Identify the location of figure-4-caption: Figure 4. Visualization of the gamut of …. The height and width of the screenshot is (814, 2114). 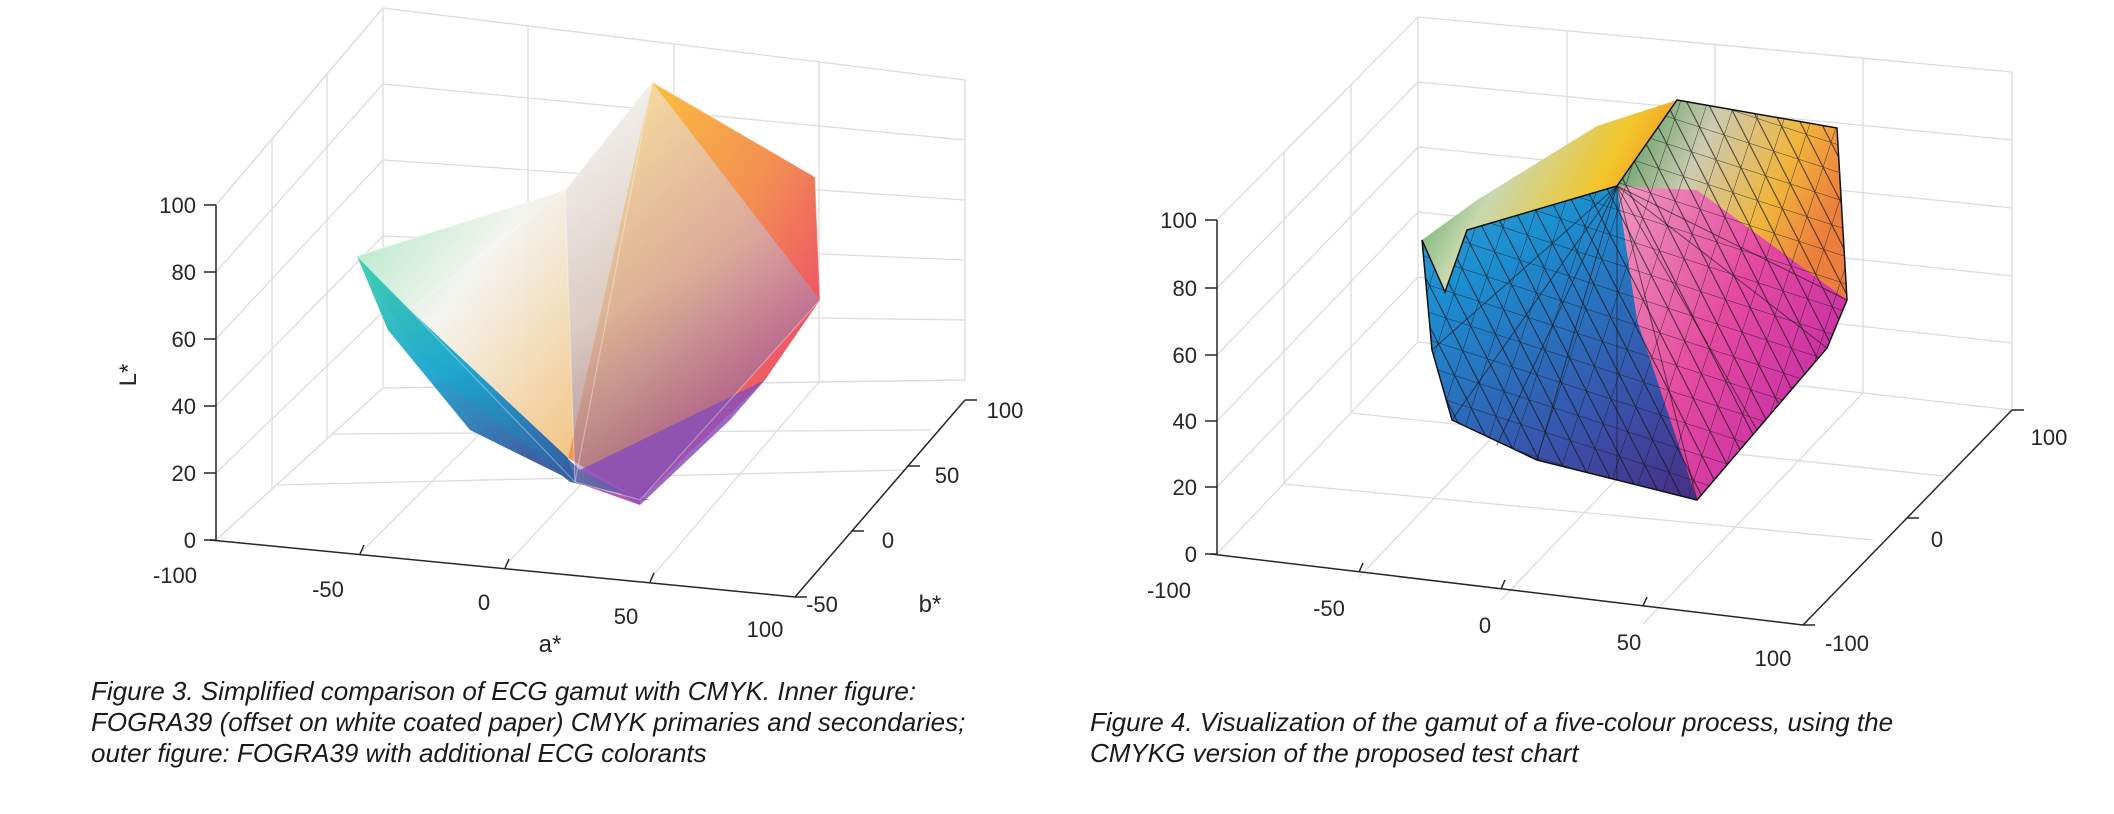
(1560, 738).